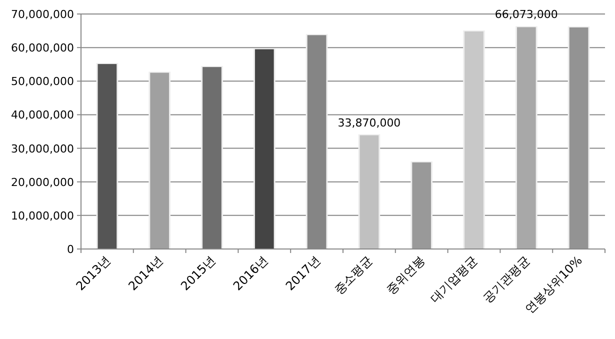 The height and width of the screenshot is (339, 615). Describe the element at coordinates (526, 15) in the screenshot. I see `data-label: 66,073,000` at that location.